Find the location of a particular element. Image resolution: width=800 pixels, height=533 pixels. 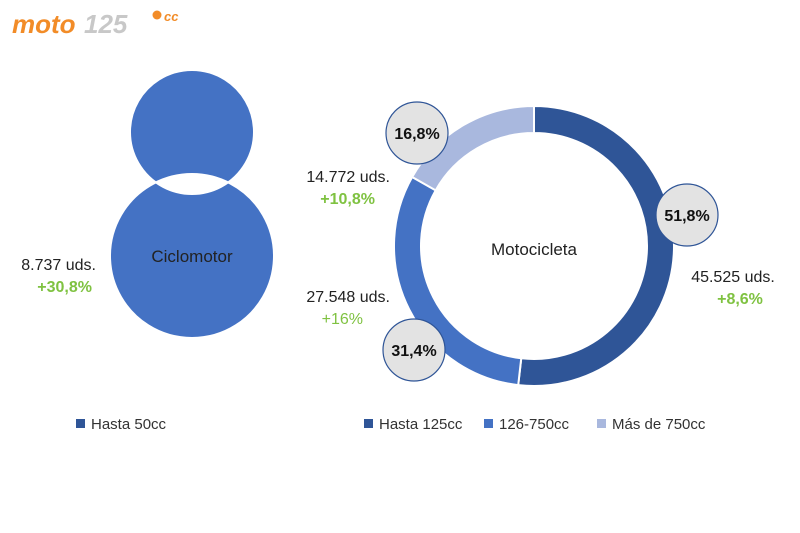

units-label: 14.772 uds. is located at coordinates (348, 177).